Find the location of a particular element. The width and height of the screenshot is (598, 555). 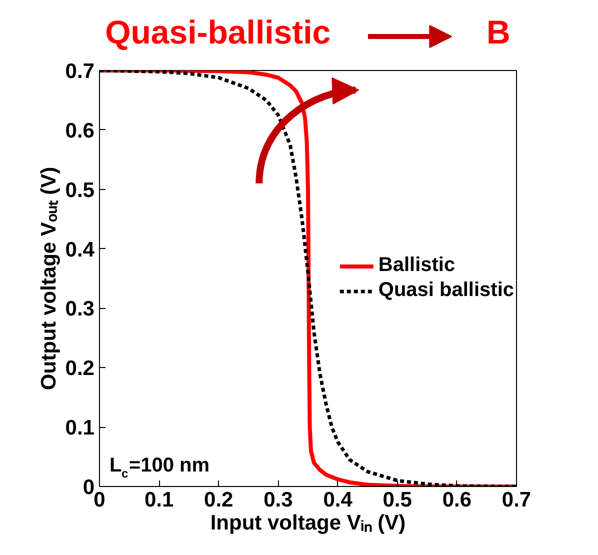

x-tick-label: 0.1 is located at coordinates (159, 500).